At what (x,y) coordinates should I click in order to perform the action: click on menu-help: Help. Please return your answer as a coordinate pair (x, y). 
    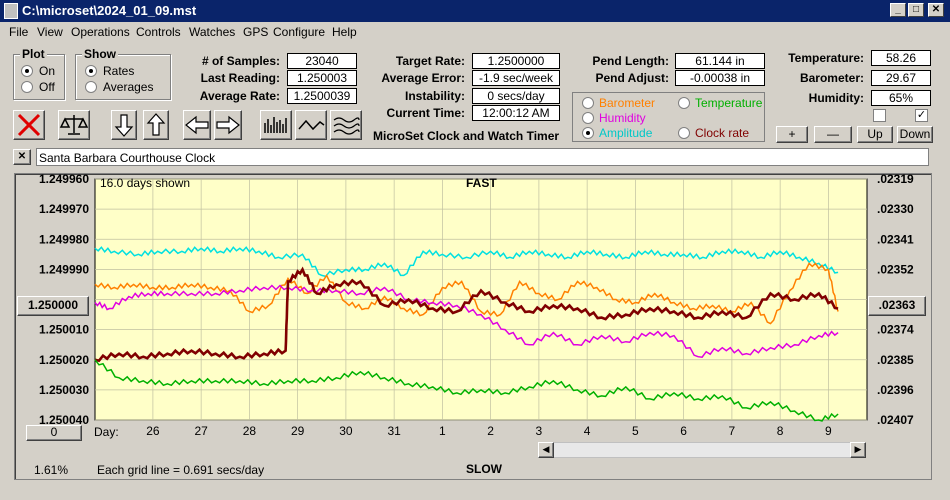
    Looking at the image, I should click on (344, 32).